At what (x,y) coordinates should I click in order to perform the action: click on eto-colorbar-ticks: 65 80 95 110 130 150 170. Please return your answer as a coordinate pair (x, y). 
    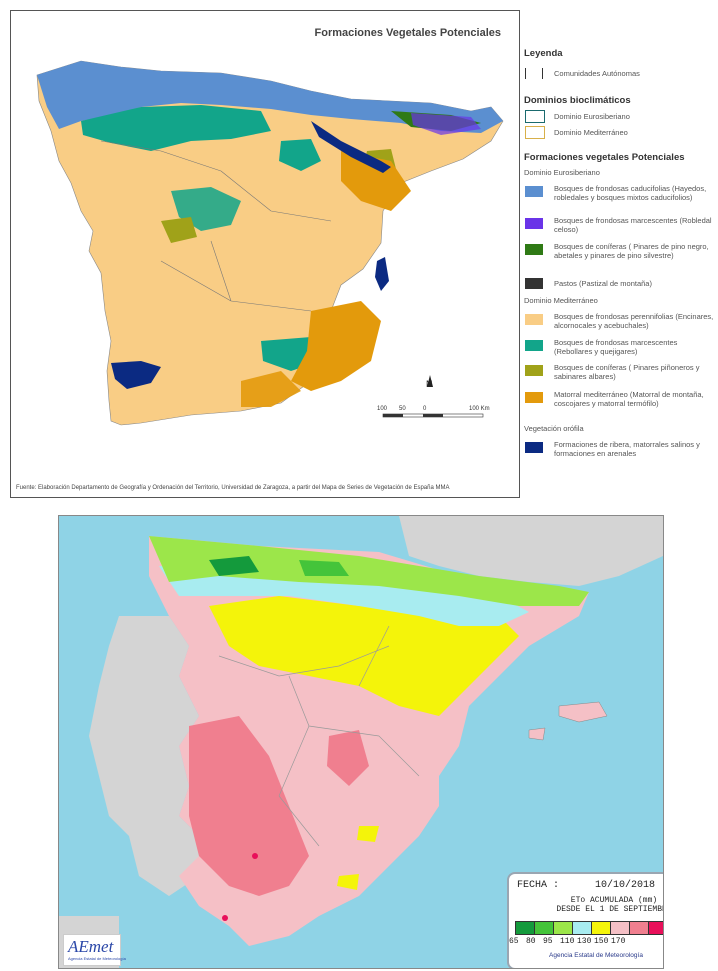
    Looking at the image, I should click on (586, 942).